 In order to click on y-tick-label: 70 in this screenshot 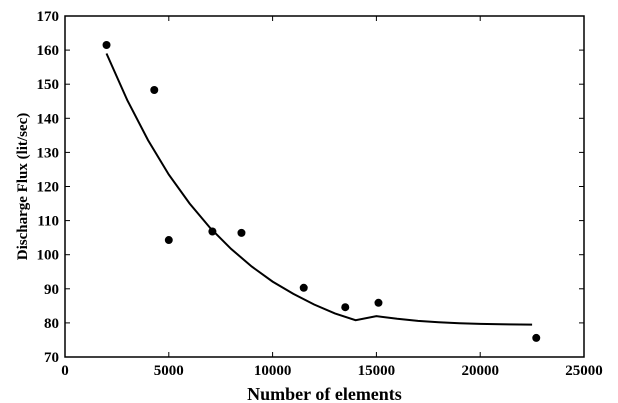, I will do `click(51, 358)`.